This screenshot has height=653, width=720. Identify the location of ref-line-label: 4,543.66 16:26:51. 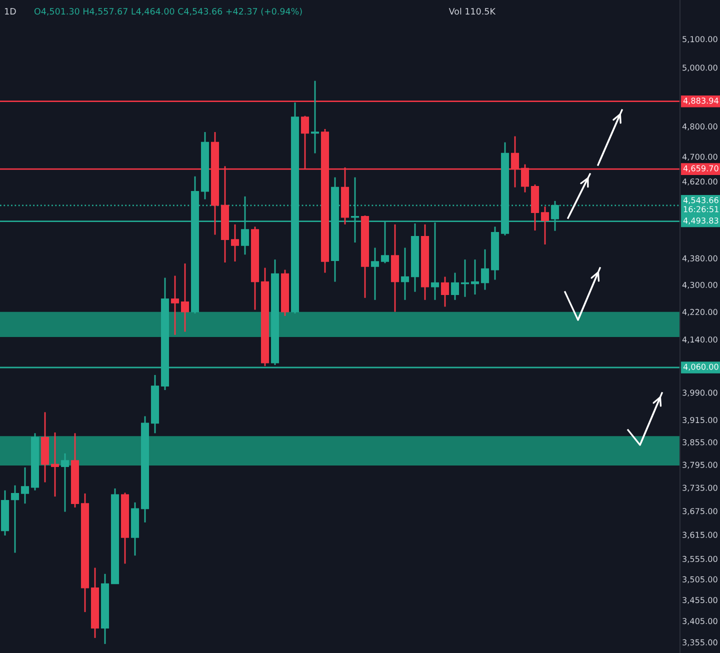
(700, 204).